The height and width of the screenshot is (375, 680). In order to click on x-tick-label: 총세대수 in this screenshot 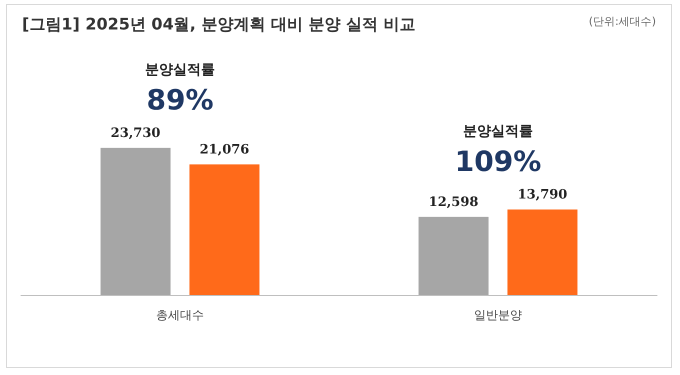, I will do `click(180, 315)`.